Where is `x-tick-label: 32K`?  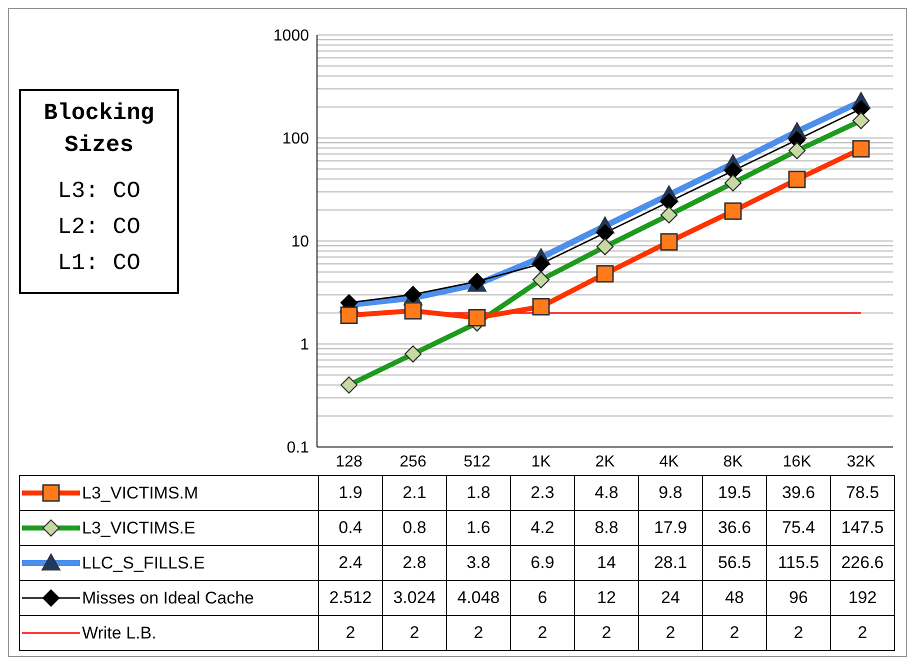
x-tick-label: 32K is located at coordinates (861, 461).